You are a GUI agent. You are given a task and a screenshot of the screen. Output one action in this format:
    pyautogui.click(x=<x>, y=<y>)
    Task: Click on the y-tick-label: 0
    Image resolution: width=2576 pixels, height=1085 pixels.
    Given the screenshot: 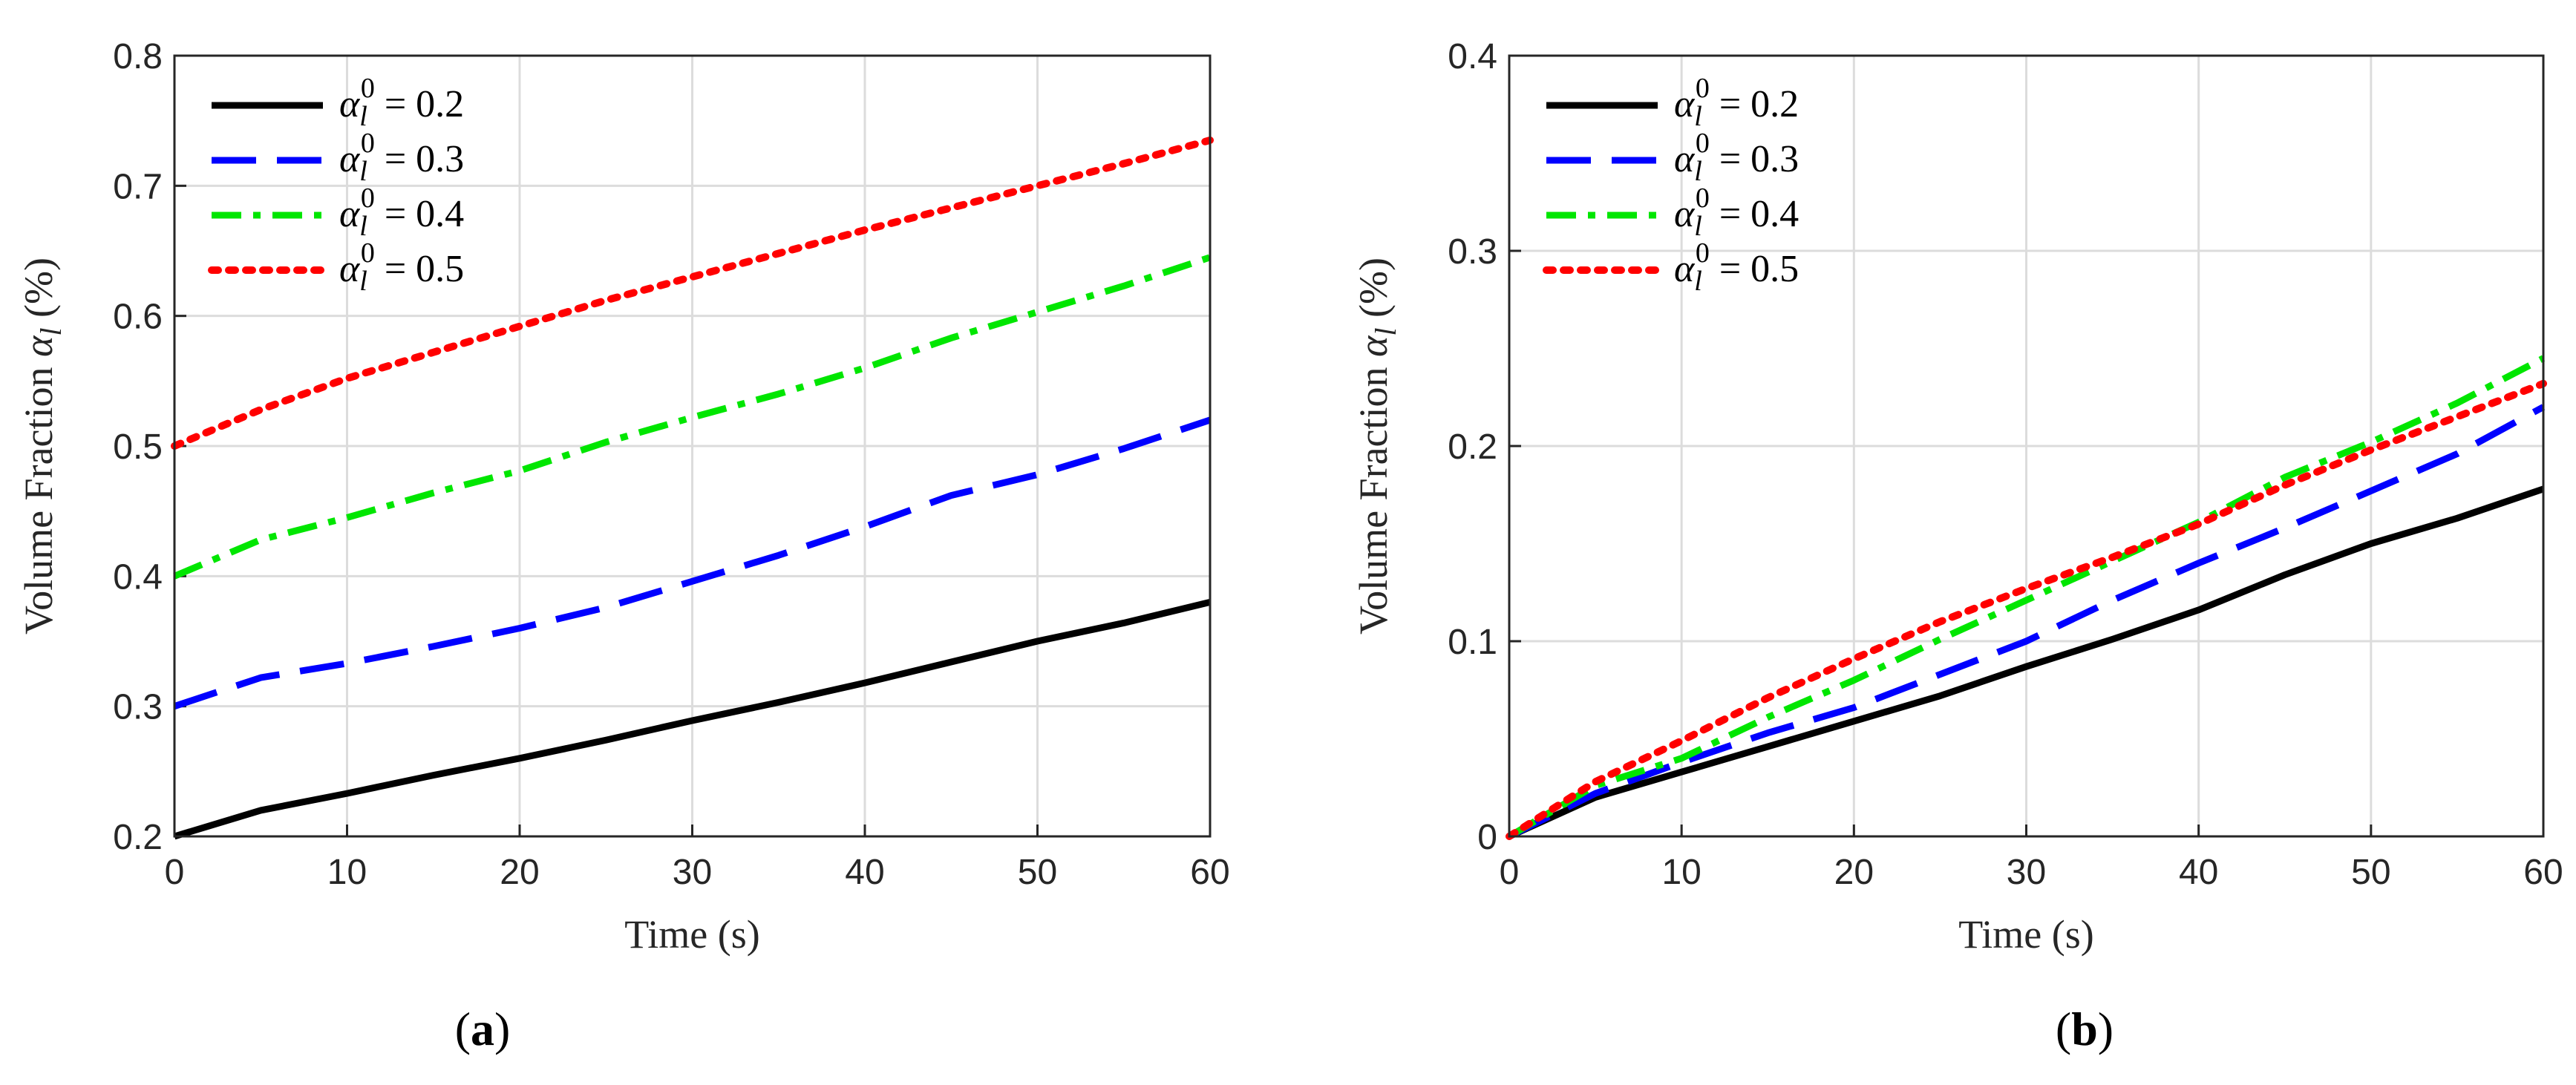 What is the action you would take?
    pyautogui.click(x=1487, y=837)
    